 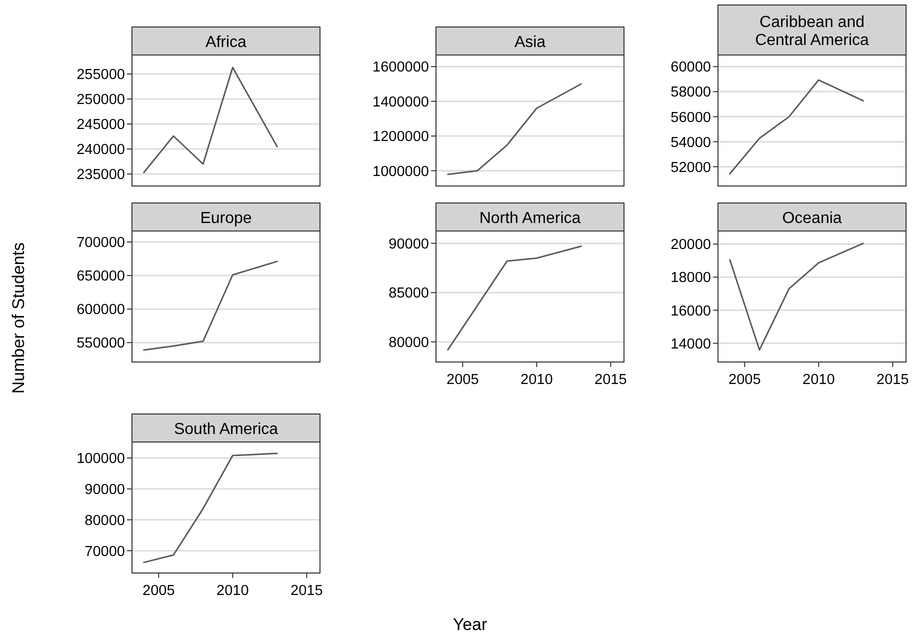 I want to click on y-tick-label: 54000, so click(x=690, y=142).